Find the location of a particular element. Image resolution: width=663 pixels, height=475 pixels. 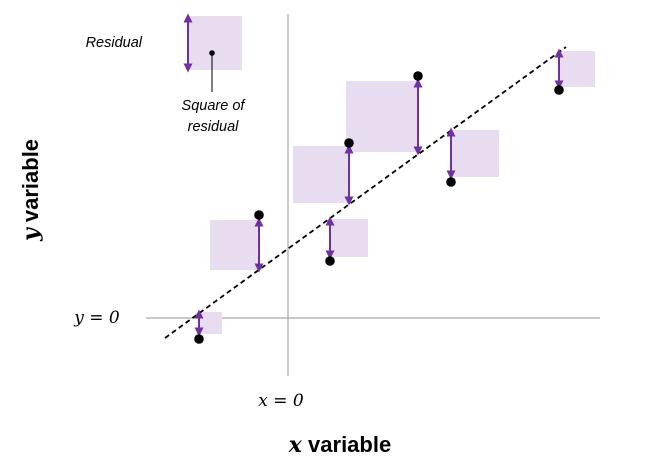

y-zero-label: y = 0 is located at coordinates (96, 318).